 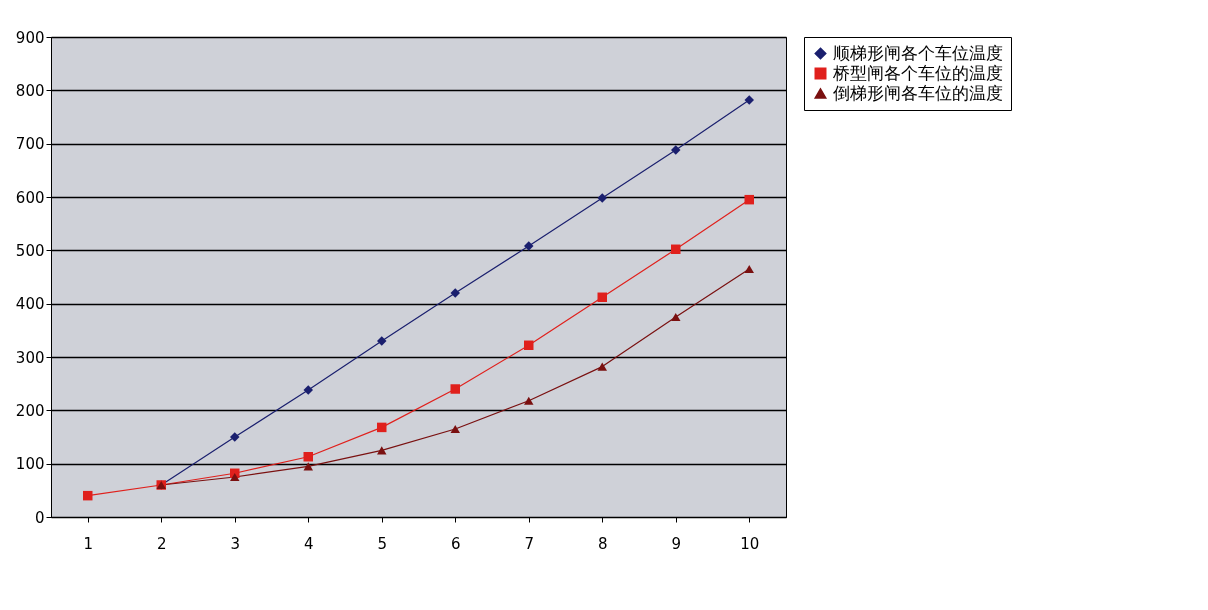 What do you see at coordinates (30, 197) in the screenshot?
I see `y-tick-label: 600` at bounding box center [30, 197].